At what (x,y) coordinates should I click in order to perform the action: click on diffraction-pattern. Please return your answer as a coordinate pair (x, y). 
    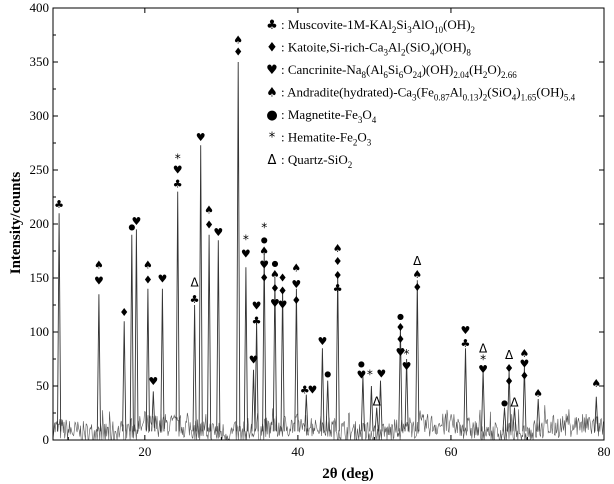
    Looking at the image, I should click on (328, 423).